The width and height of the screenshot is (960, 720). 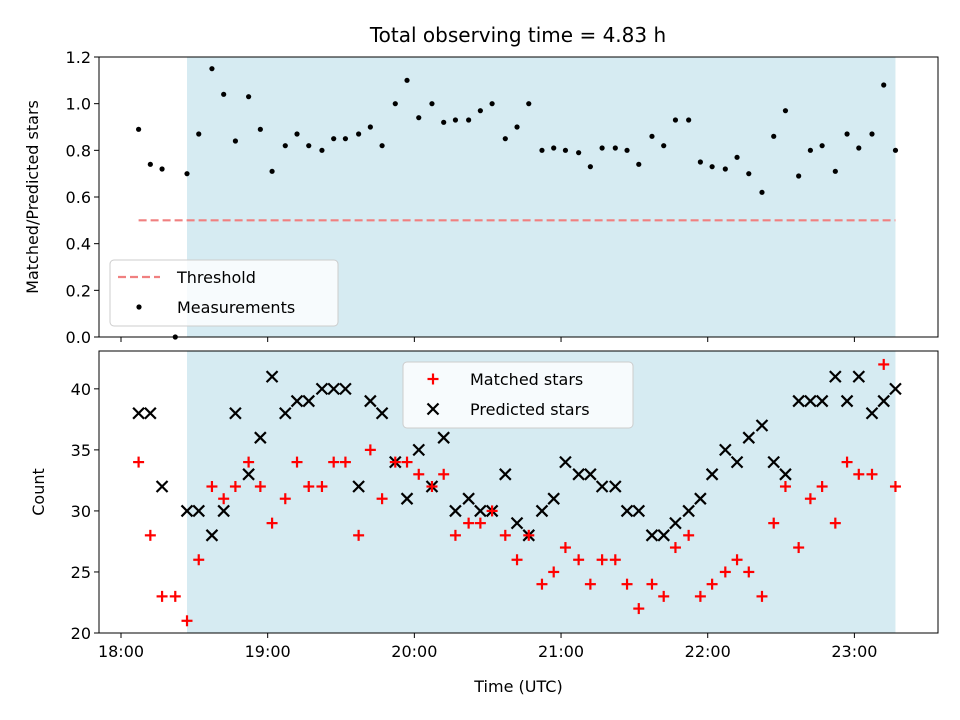 What do you see at coordinates (708, 651) in the screenshot?
I see `x-tick-label: 22:00` at bounding box center [708, 651].